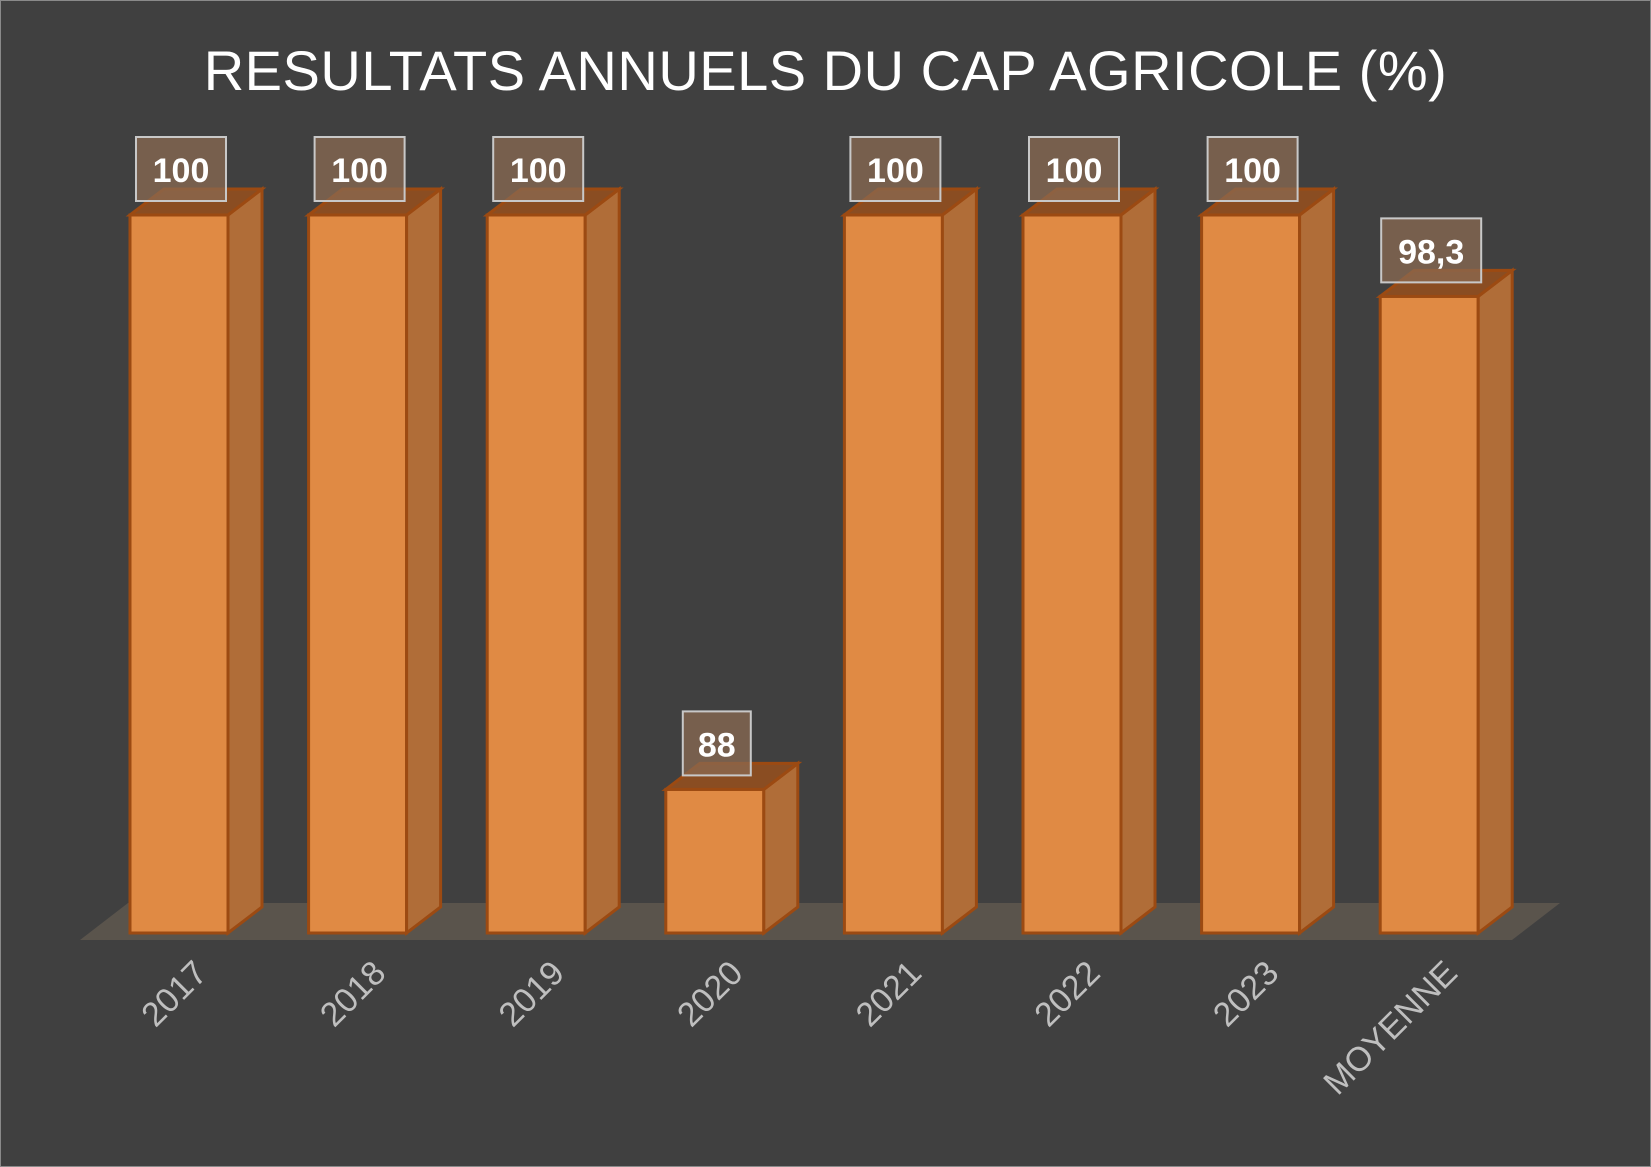  I want to click on bar-2023: 100, so click(1268, 536).